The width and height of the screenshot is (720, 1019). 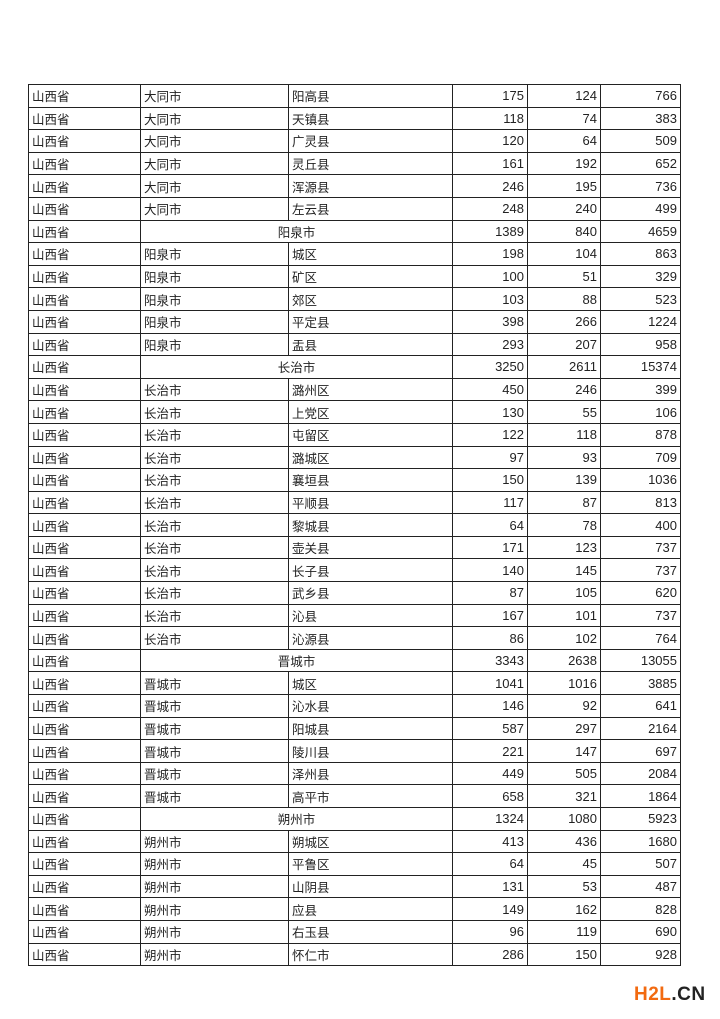 What do you see at coordinates (564, 525) in the screenshot?
I see `value-2-cell: 78` at bounding box center [564, 525].